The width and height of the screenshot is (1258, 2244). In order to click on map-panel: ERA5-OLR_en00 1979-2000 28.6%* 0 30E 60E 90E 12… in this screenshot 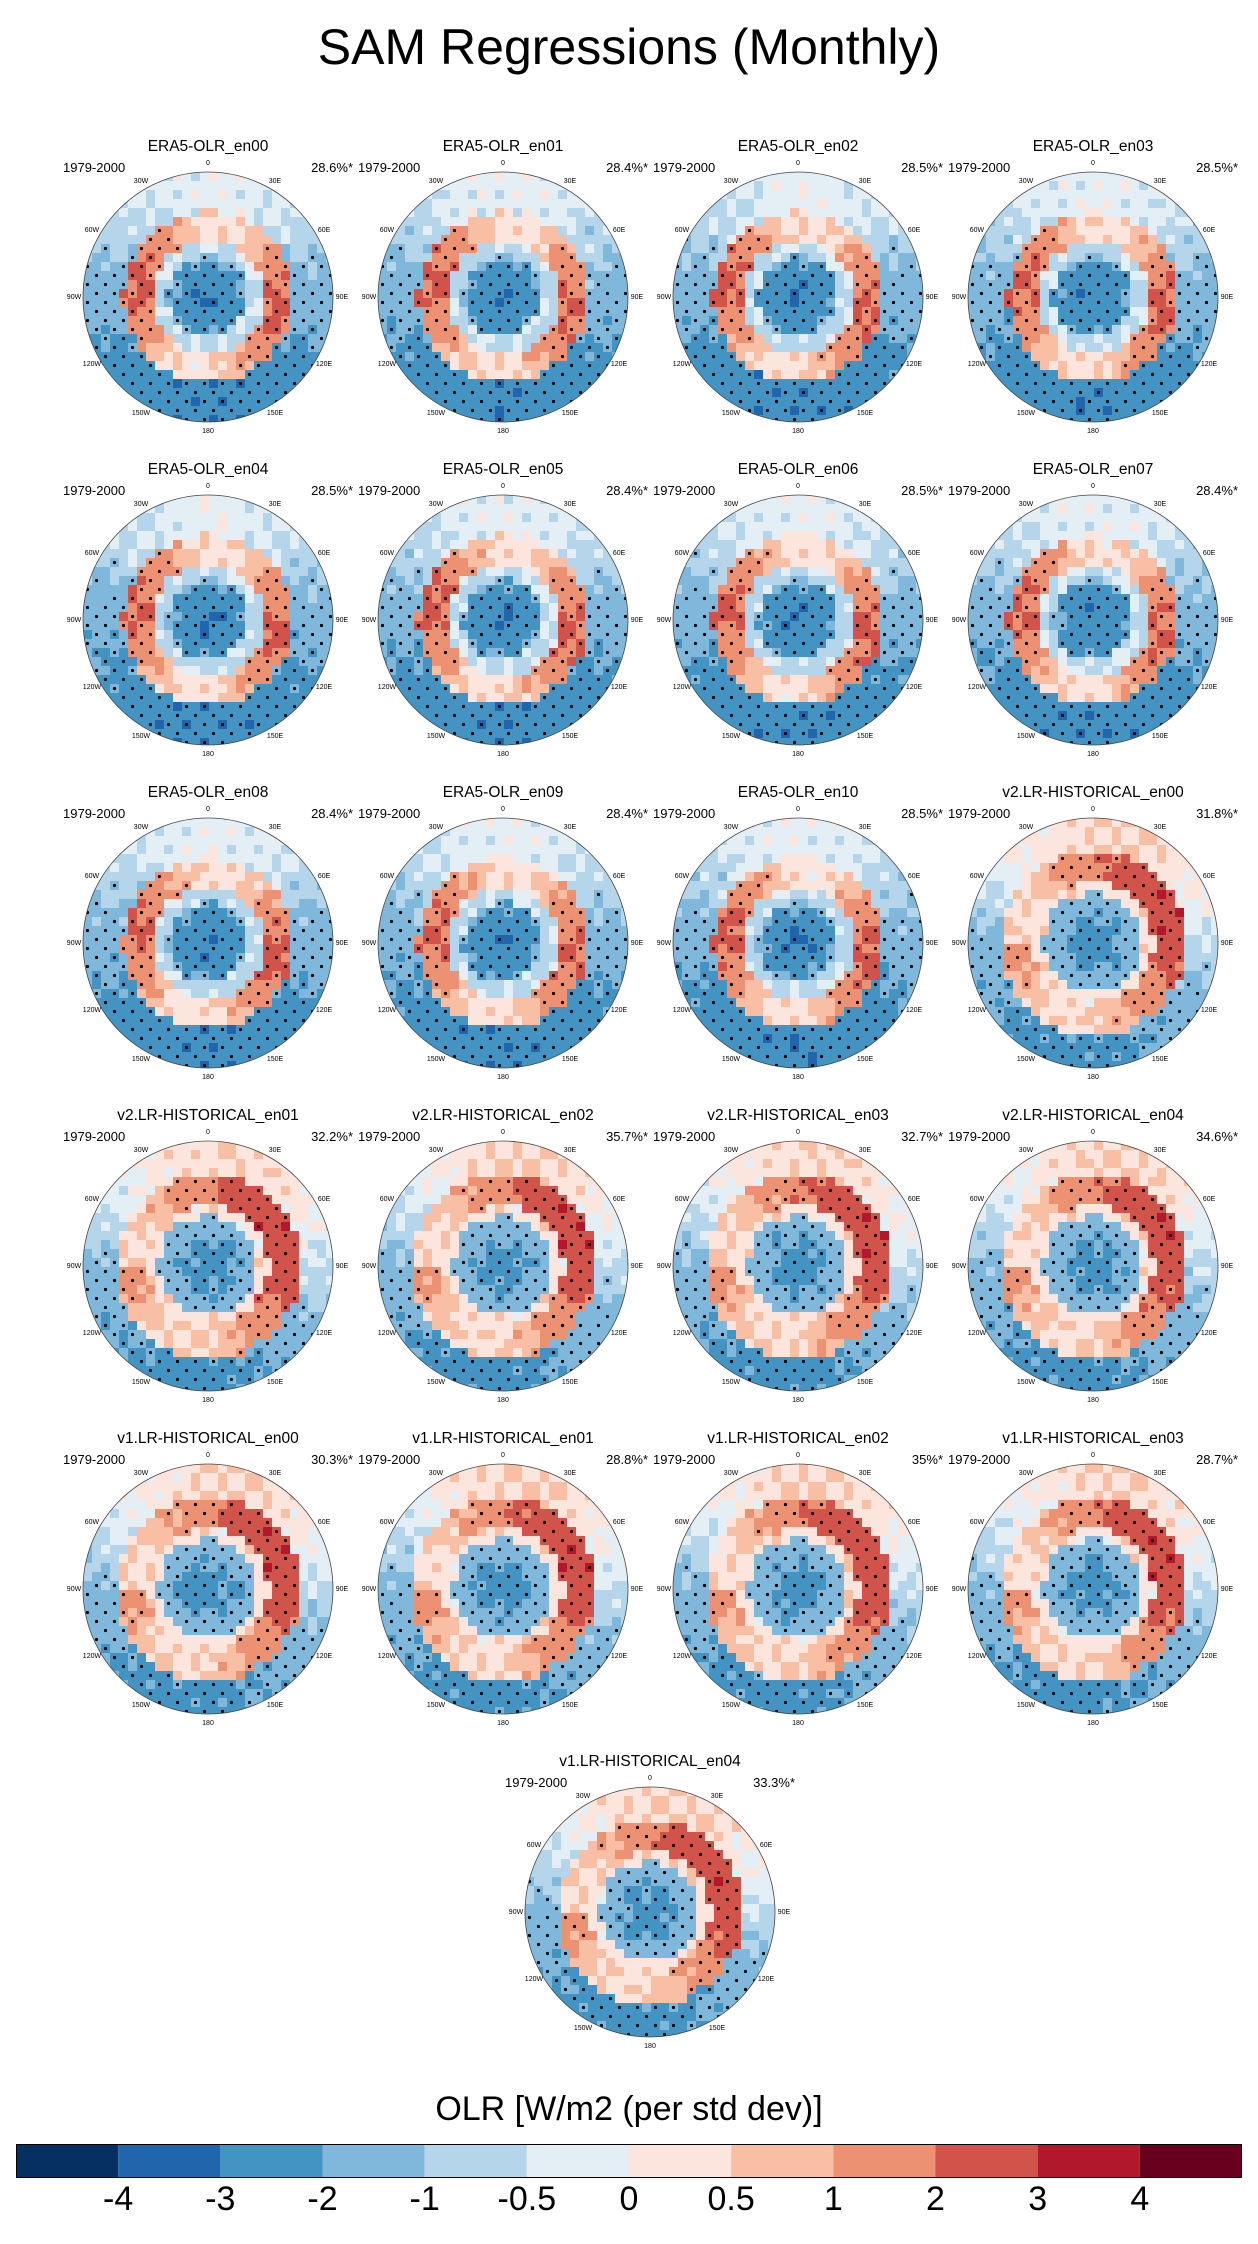, I will do `click(208, 293)`.